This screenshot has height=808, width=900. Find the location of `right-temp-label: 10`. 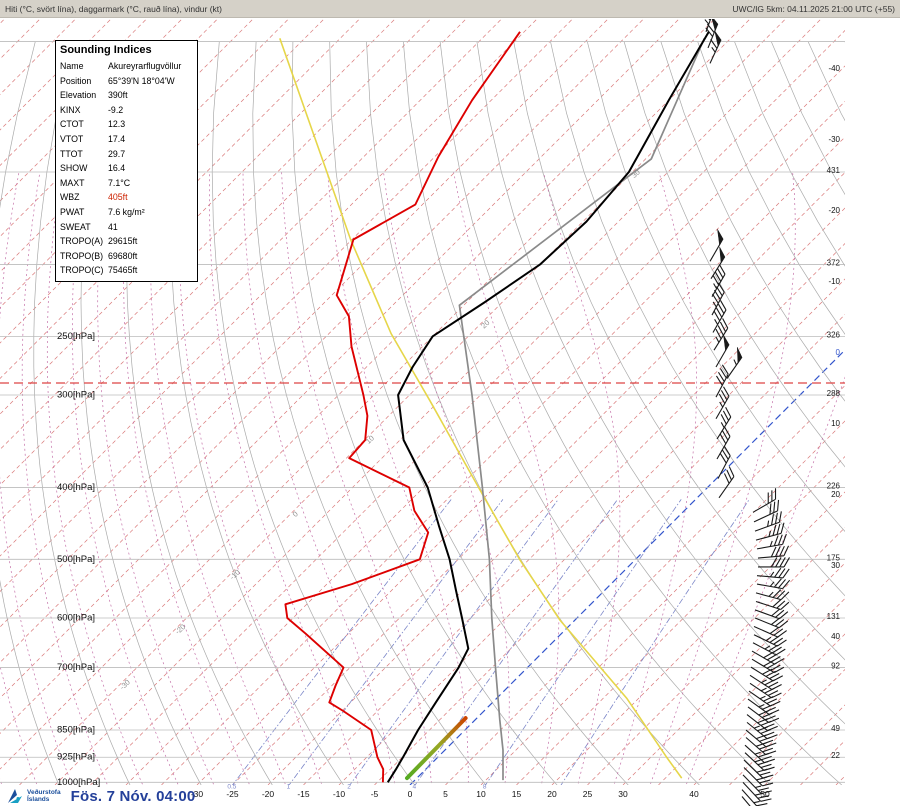

right-temp-label: 10 is located at coordinates (835, 423).